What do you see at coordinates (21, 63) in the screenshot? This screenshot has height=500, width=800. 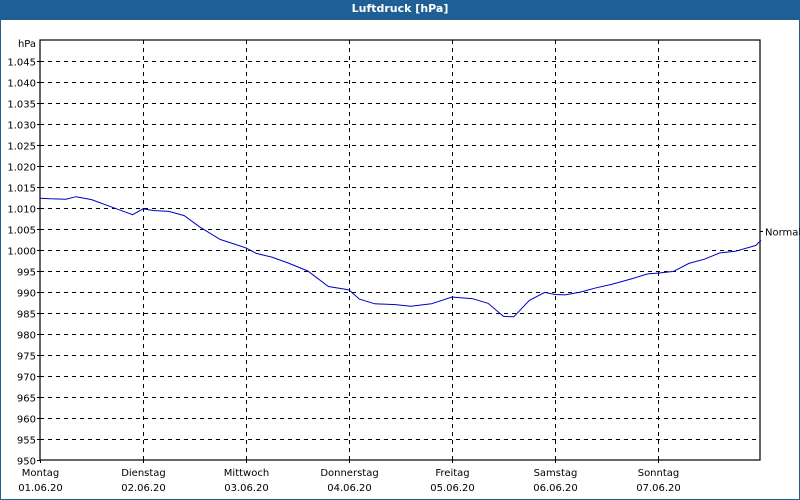 I see `y-tick-label: 1.045` at bounding box center [21, 63].